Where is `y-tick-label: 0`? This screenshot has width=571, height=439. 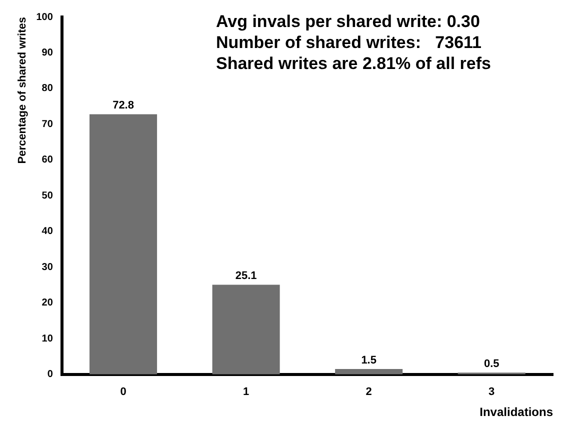 y-tick-label: 0 is located at coordinates (50, 374).